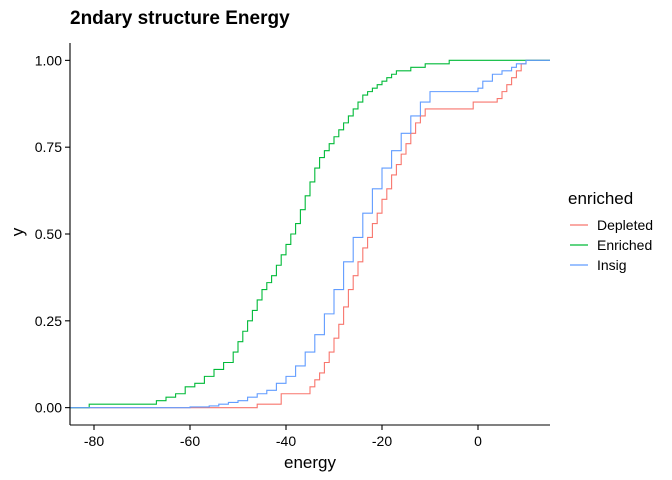  I want to click on x-tick-label: -20, so click(382, 441).